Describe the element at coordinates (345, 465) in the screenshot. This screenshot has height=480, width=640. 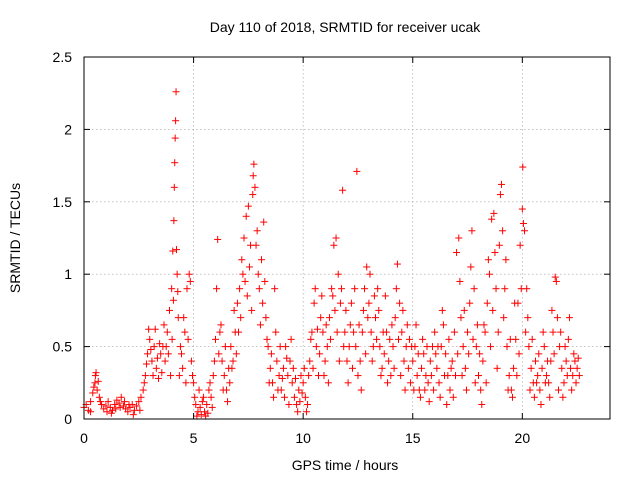
I see `x-axis-label: GPS time / hours` at that location.